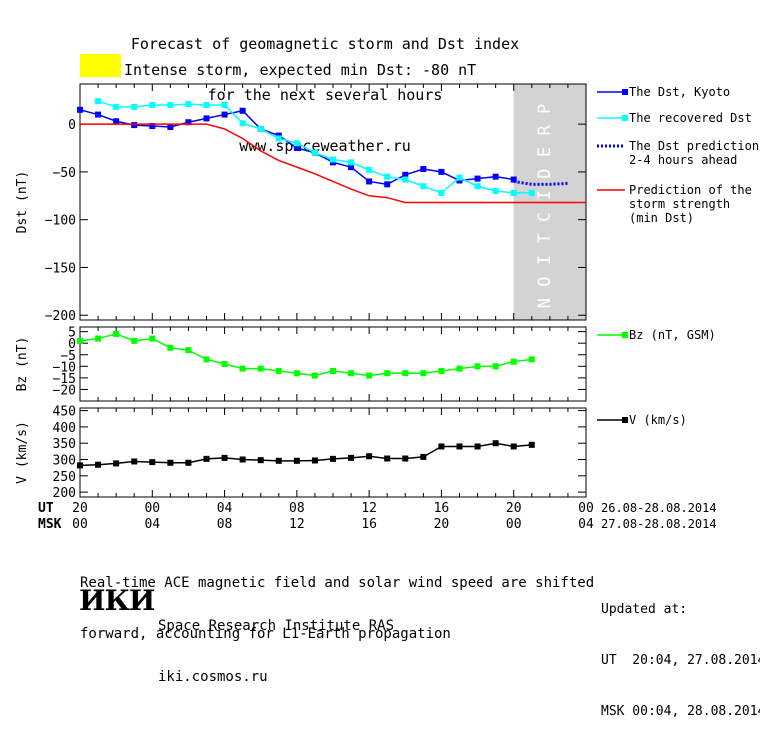 Image resolution: width=760 pixels, height=737 pixels. I want to click on institute-name: Space Research Institute RAS, so click(276, 626).